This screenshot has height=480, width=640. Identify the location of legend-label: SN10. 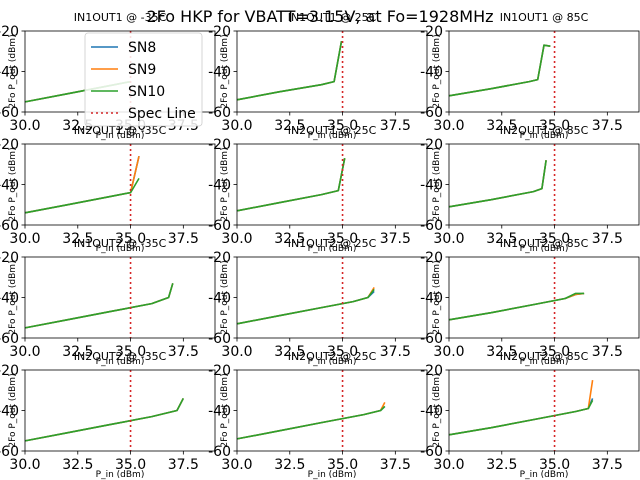
(146, 92).